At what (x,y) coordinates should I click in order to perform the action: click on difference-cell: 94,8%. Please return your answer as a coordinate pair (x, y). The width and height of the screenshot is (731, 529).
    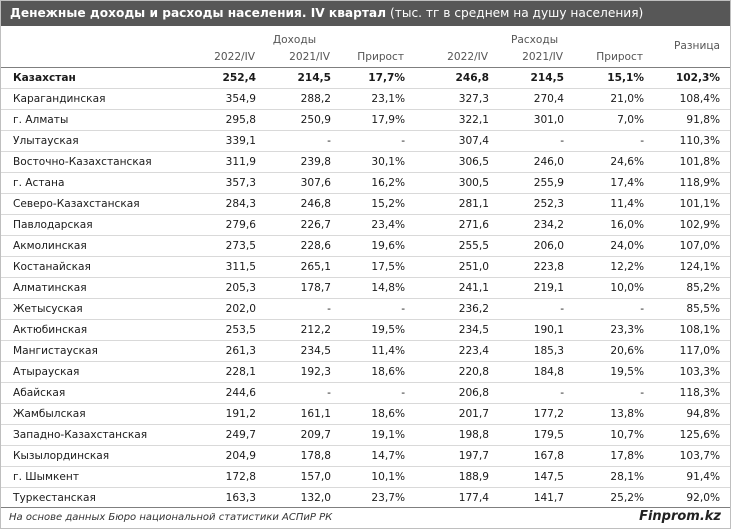
    Looking at the image, I should click on (692, 414).